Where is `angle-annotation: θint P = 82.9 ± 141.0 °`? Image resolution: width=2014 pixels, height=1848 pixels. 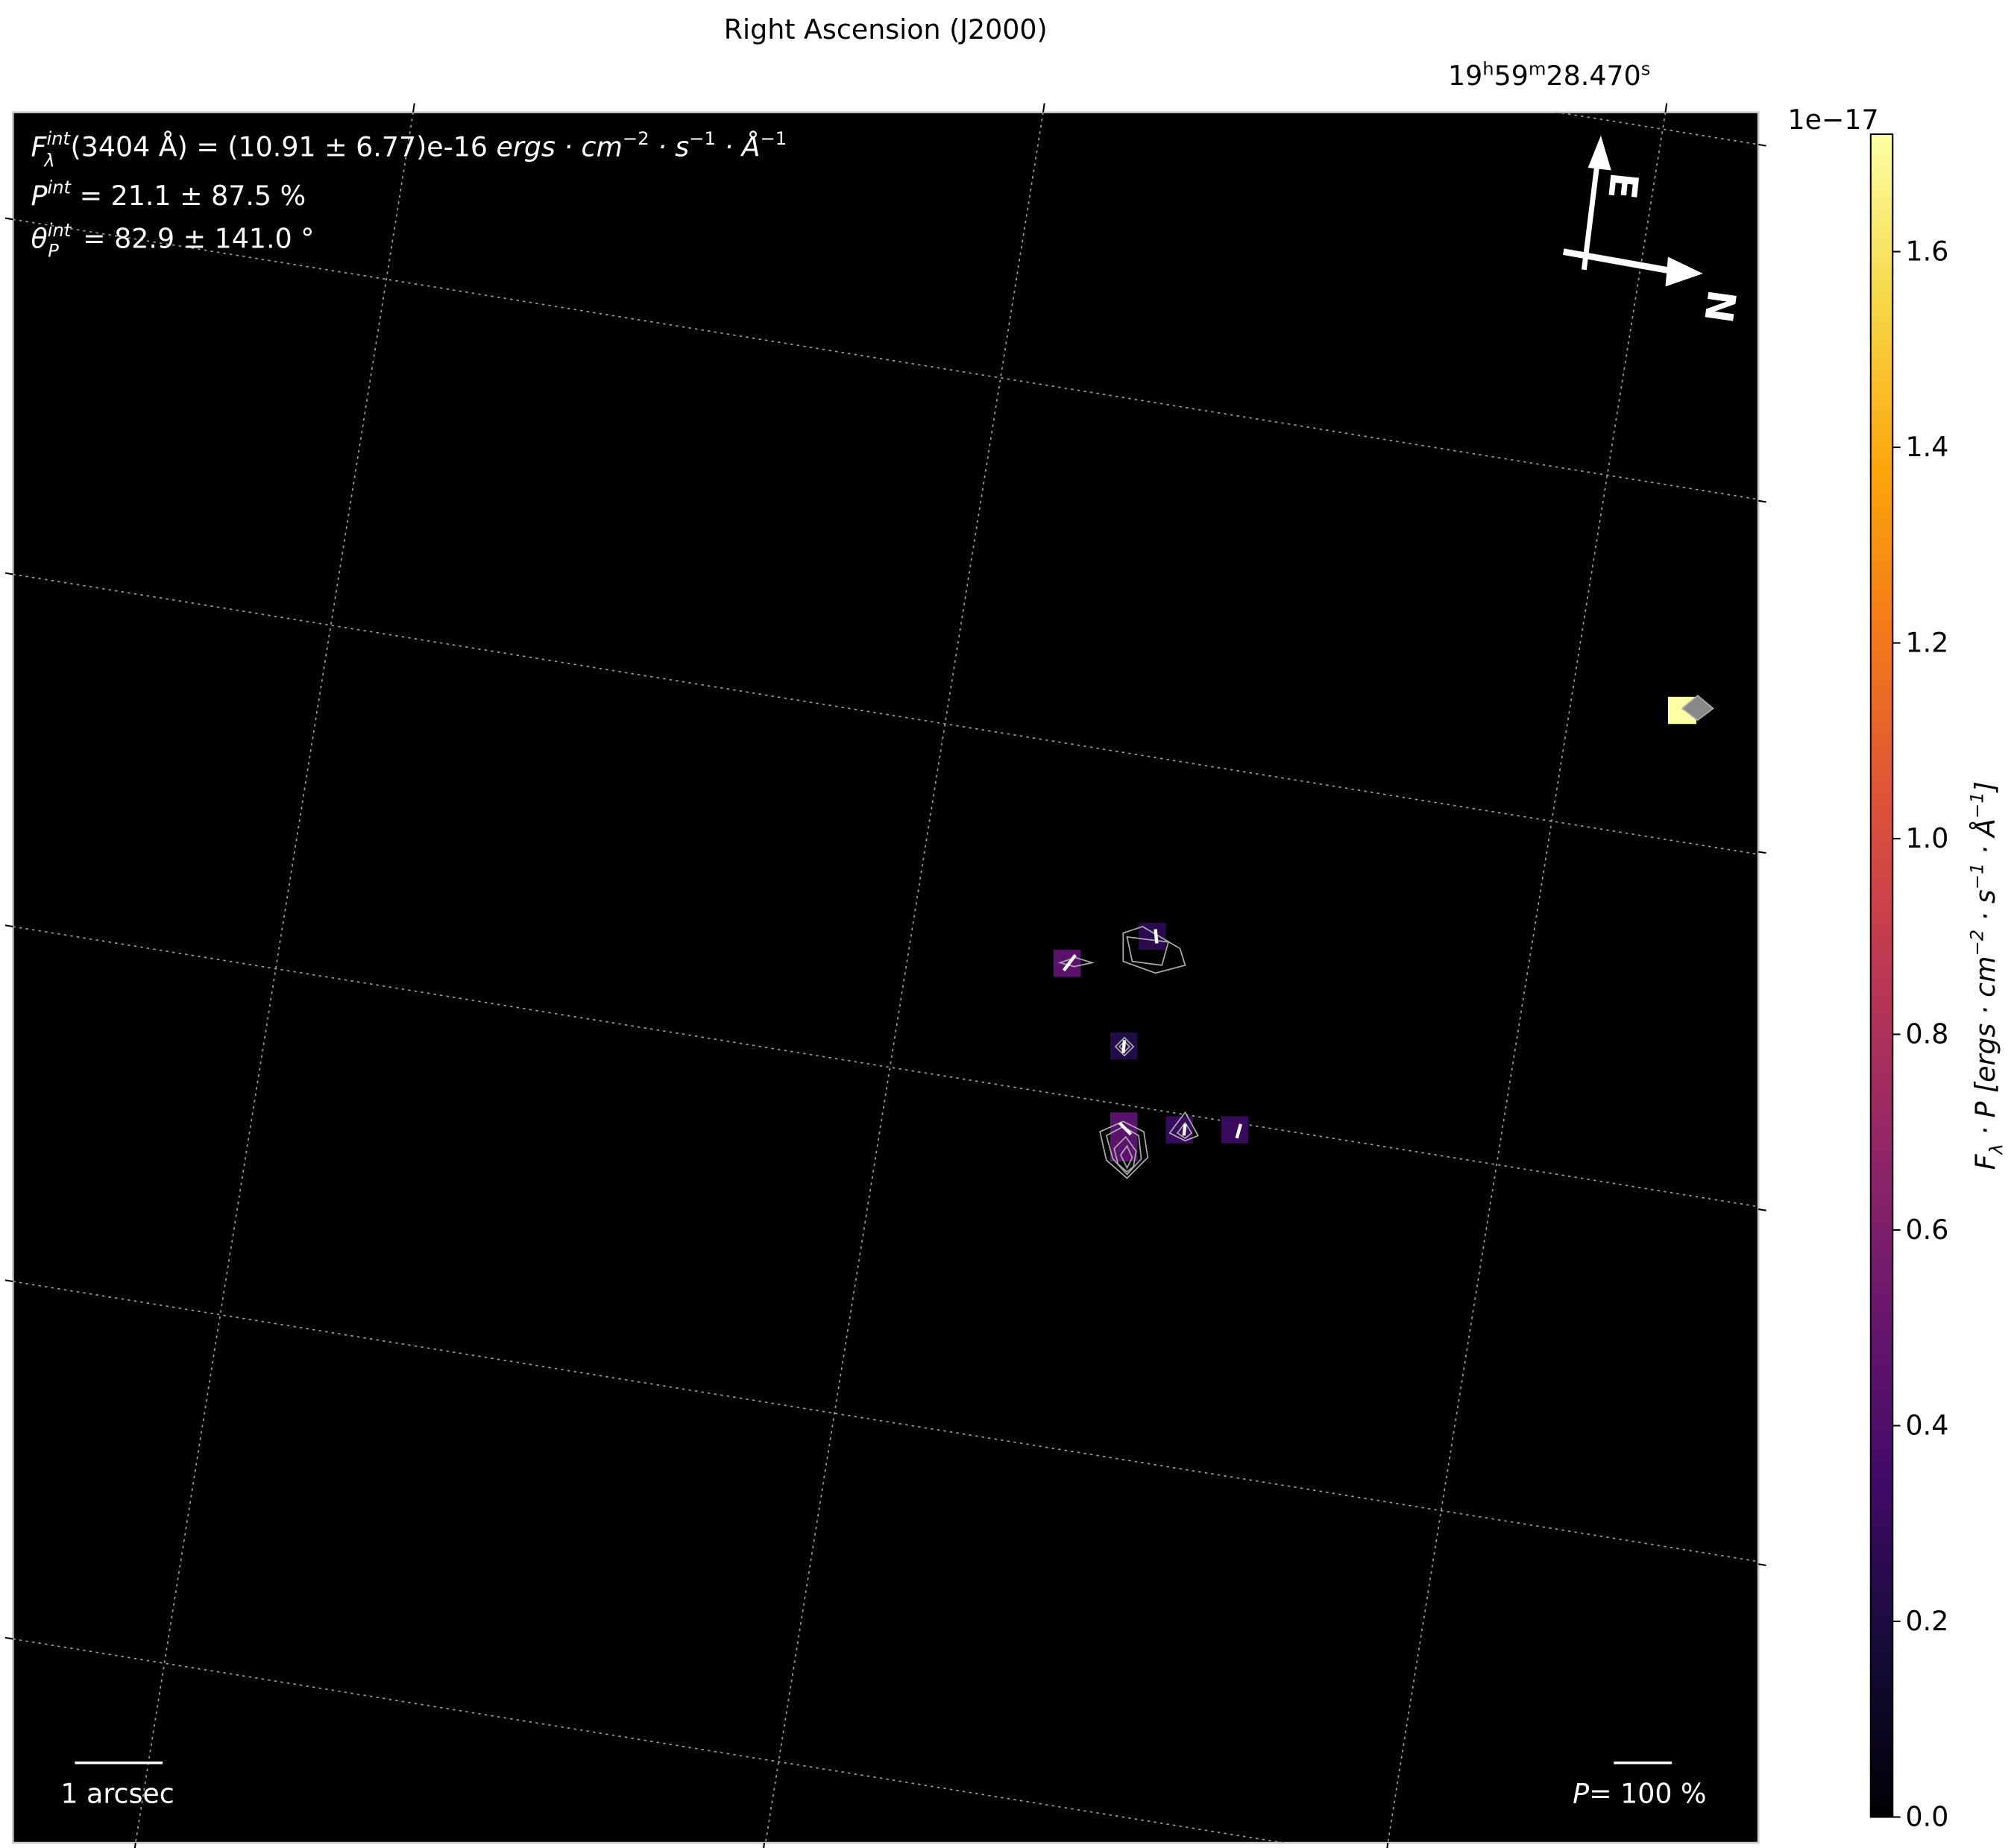
angle-annotation: θint P = 82.9 ± 141.0 ° is located at coordinates (173, 241).